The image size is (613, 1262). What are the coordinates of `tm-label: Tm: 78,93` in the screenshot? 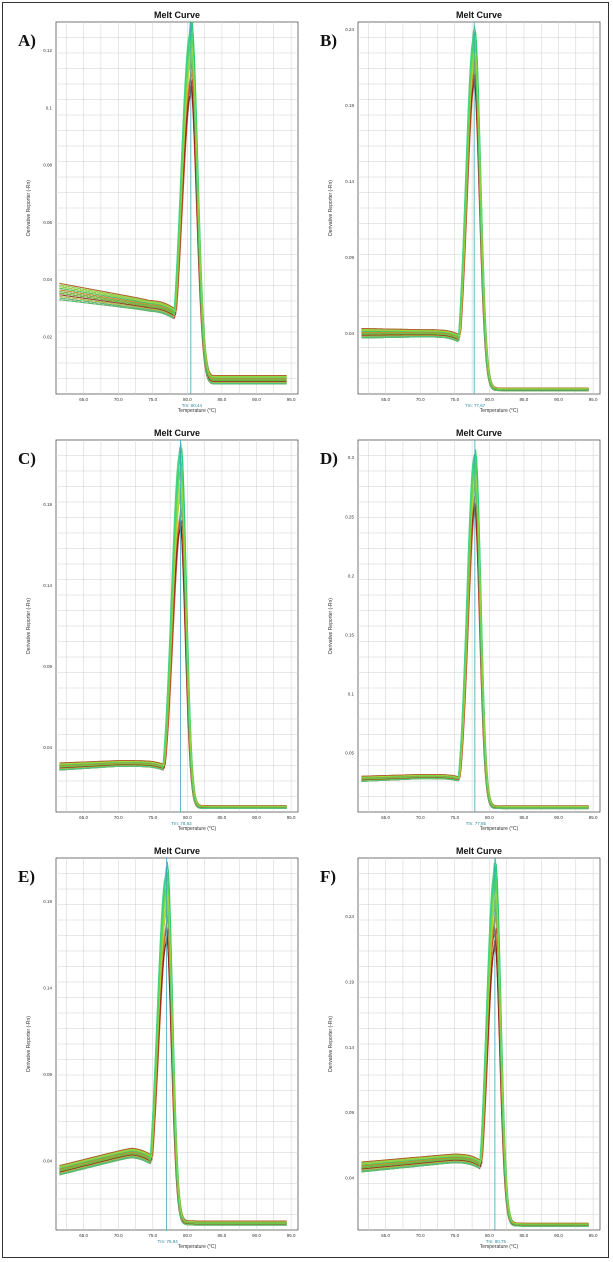 It's located at (181, 823).